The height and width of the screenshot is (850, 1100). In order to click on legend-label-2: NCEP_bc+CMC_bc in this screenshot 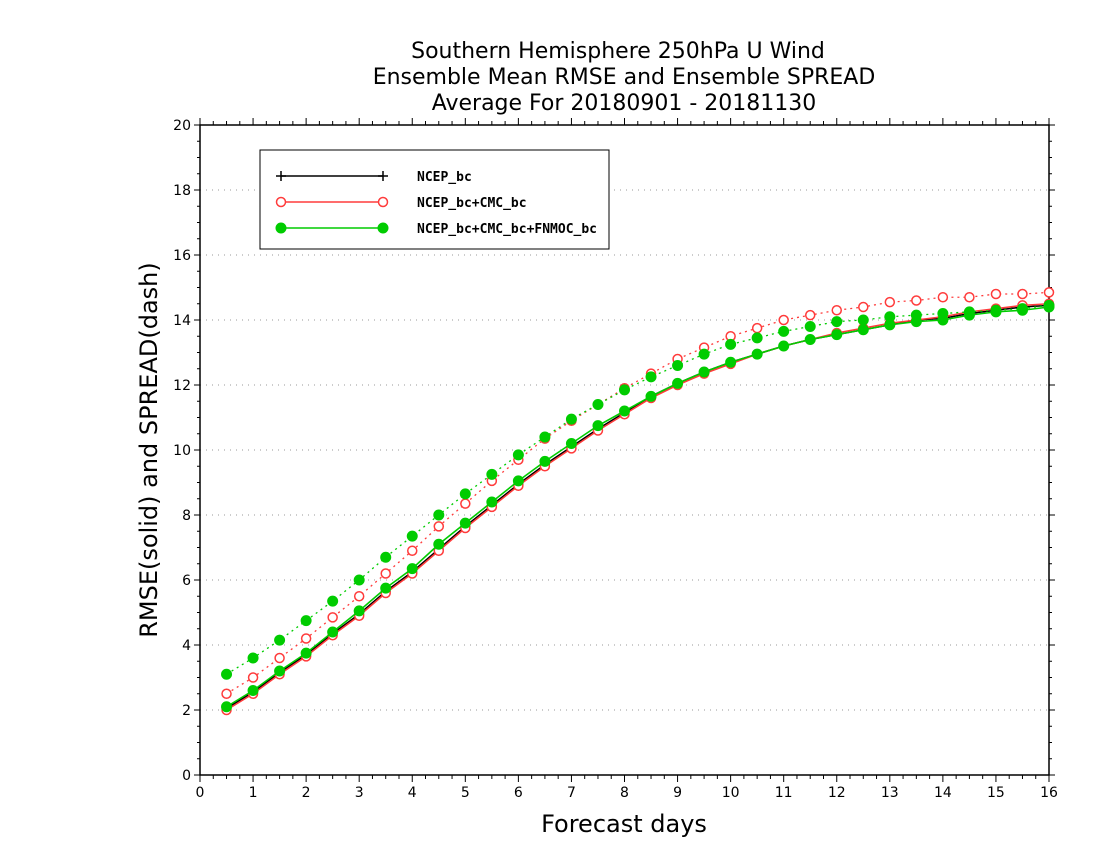, I will do `click(472, 203)`.